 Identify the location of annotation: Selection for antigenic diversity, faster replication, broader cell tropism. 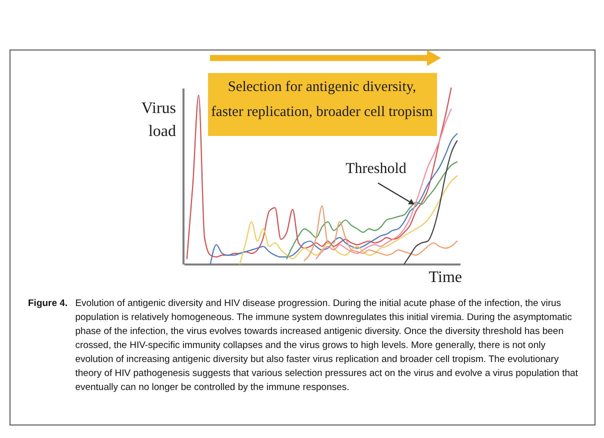
(322, 99).